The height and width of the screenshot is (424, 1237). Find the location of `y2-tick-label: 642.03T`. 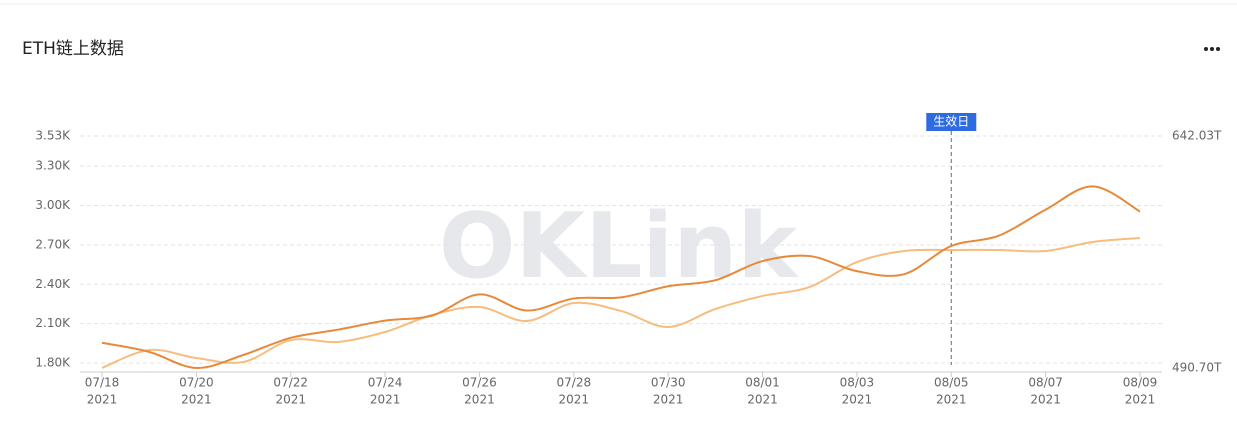

y2-tick-label: 642.03T is located at coordinates (1197, 136).